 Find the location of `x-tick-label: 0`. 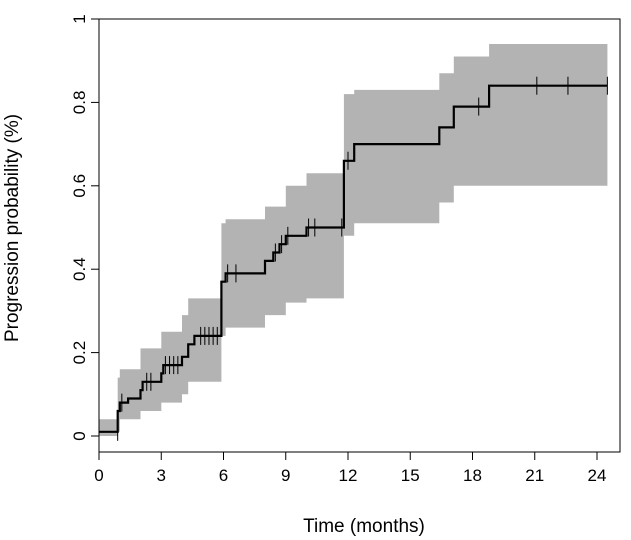

x-tick-label: 0 is located at coordinates (98, 475).